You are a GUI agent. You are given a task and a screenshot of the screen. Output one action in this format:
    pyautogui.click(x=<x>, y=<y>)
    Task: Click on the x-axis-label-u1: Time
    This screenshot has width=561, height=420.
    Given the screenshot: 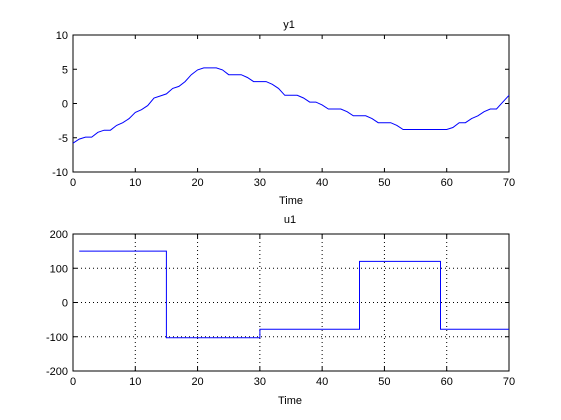 What is the action you would take?
    pyautogui.click(x=290, y=401)
    